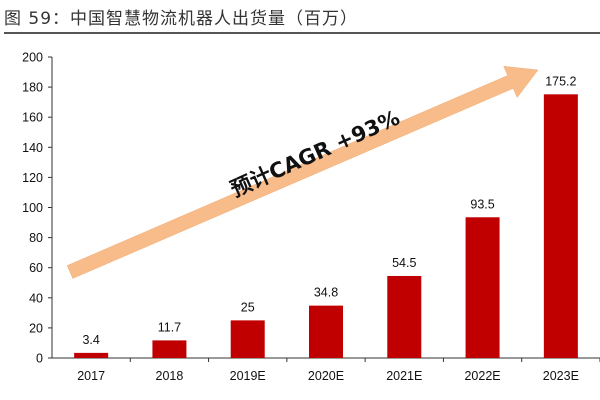 Image resolution: width=600 pixels, height=400 pixels. What do you see at coordinates (482, 376) in the screenshot?
I see `x-tick-label: 2022E` at bounding box center [482, 376].